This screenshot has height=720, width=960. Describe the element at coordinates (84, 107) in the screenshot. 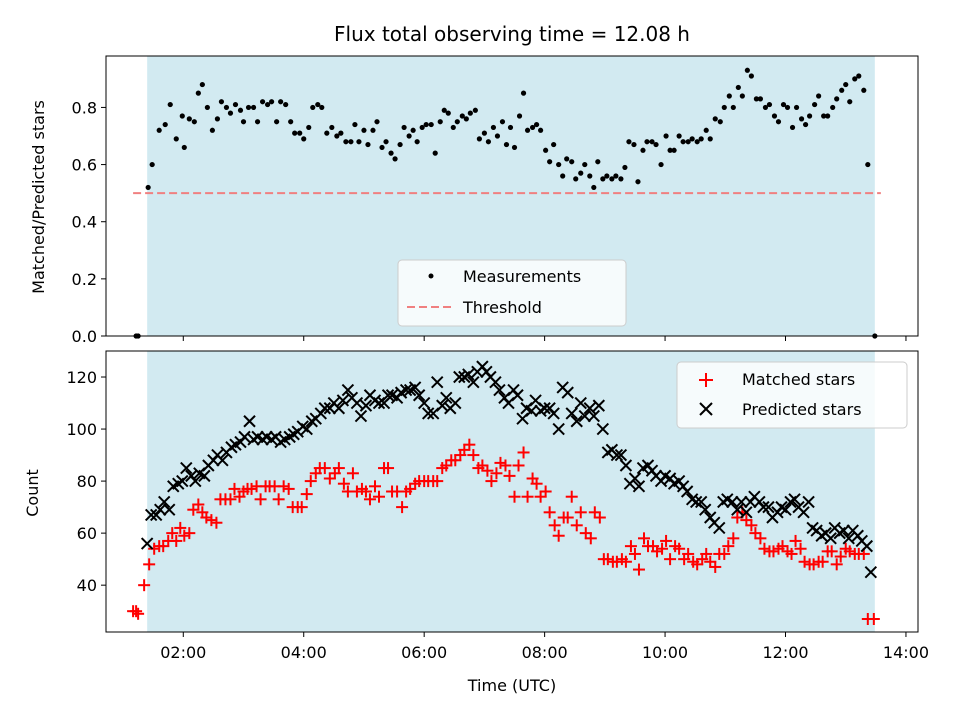

I see `top-ytick-label: 0.8` at that location.